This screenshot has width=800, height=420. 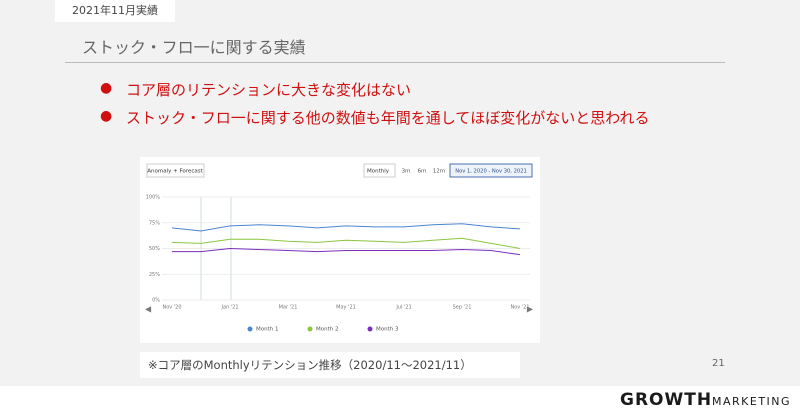 I want to click on title: ストック・フロ一に関する実績, so click(x=194, y=47).